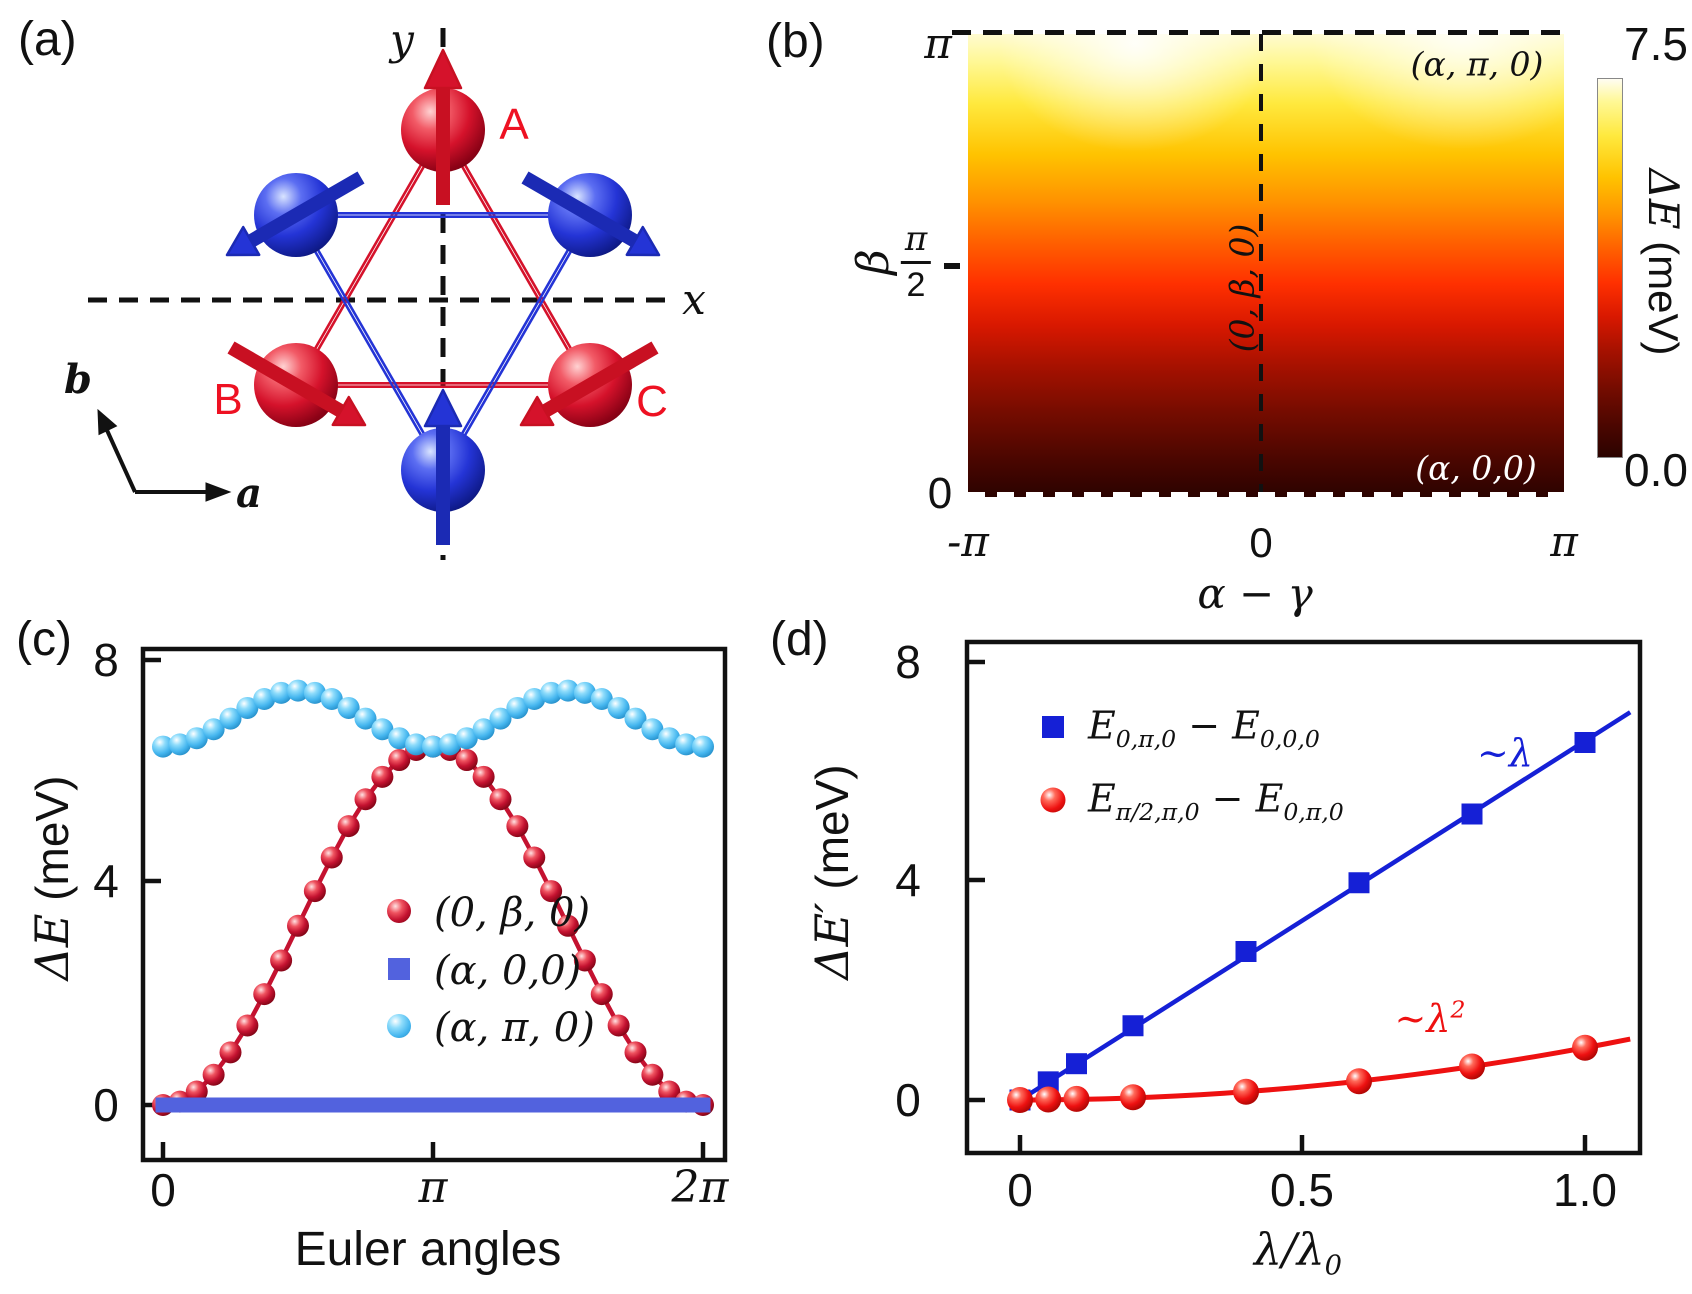 The width and height of the screenshot is (1692, 1294). Describe the element at coordinates (1255, 593) in the screenshot. I see `panel-b-xlabel: α − γ` at that location.